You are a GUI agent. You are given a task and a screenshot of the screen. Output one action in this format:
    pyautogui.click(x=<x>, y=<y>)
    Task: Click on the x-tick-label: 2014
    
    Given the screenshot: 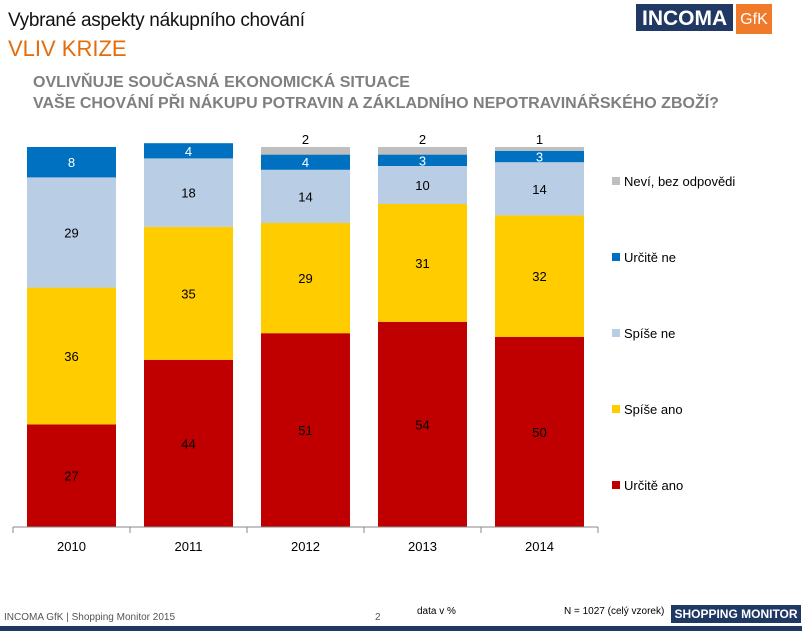 What is the action you would take?
    pyautogui.click(x=539, y=546)
    